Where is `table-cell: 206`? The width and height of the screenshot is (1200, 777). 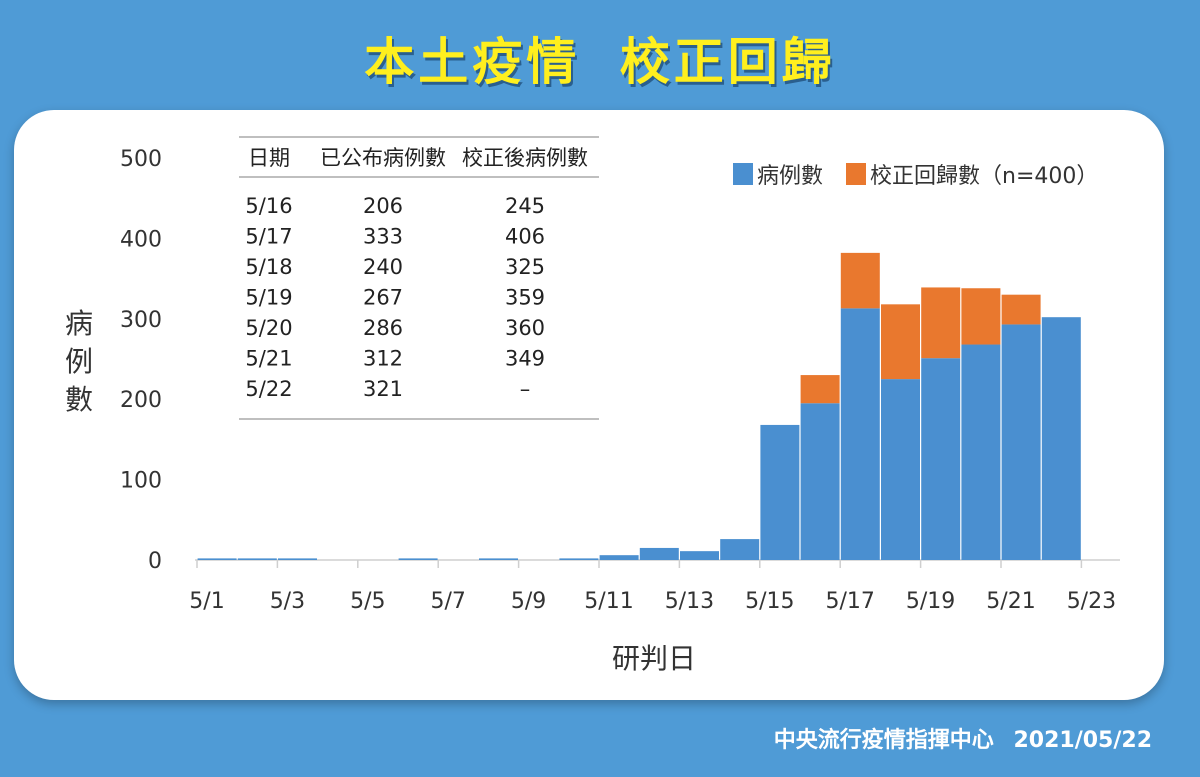
table-cell: 206 is located at coordinates (383, 206).